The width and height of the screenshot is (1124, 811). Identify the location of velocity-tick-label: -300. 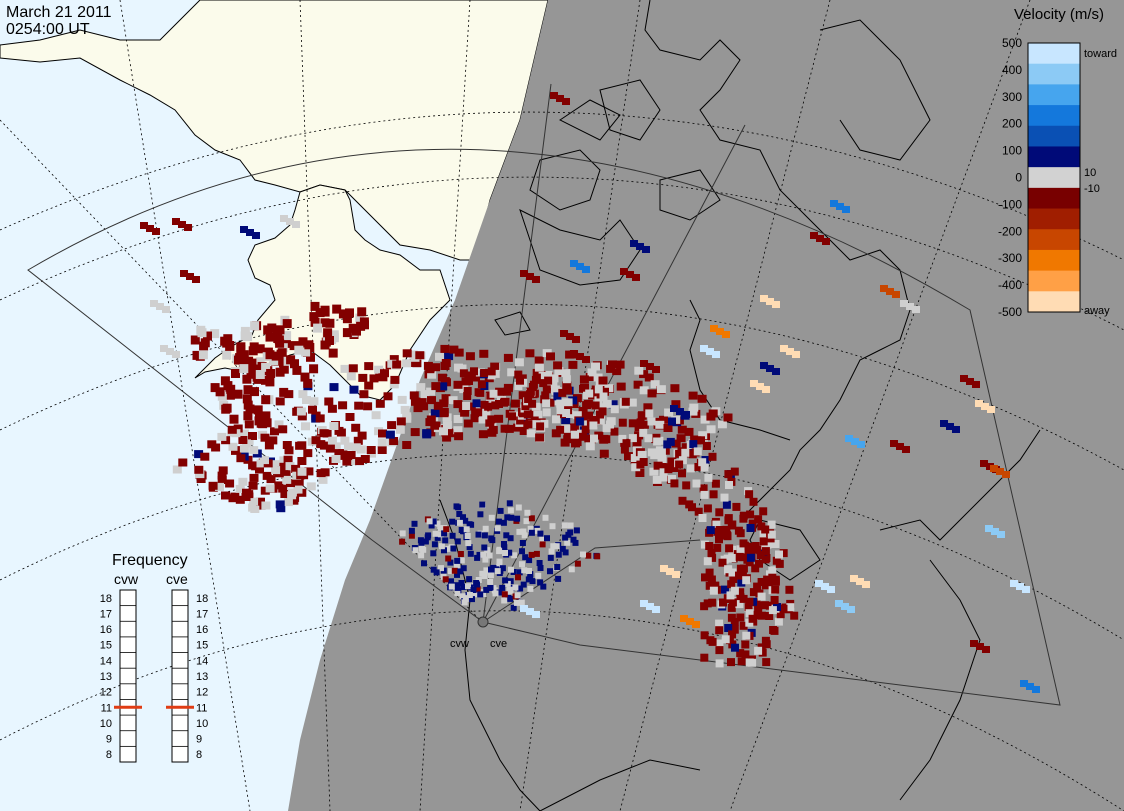
(1010, 258).